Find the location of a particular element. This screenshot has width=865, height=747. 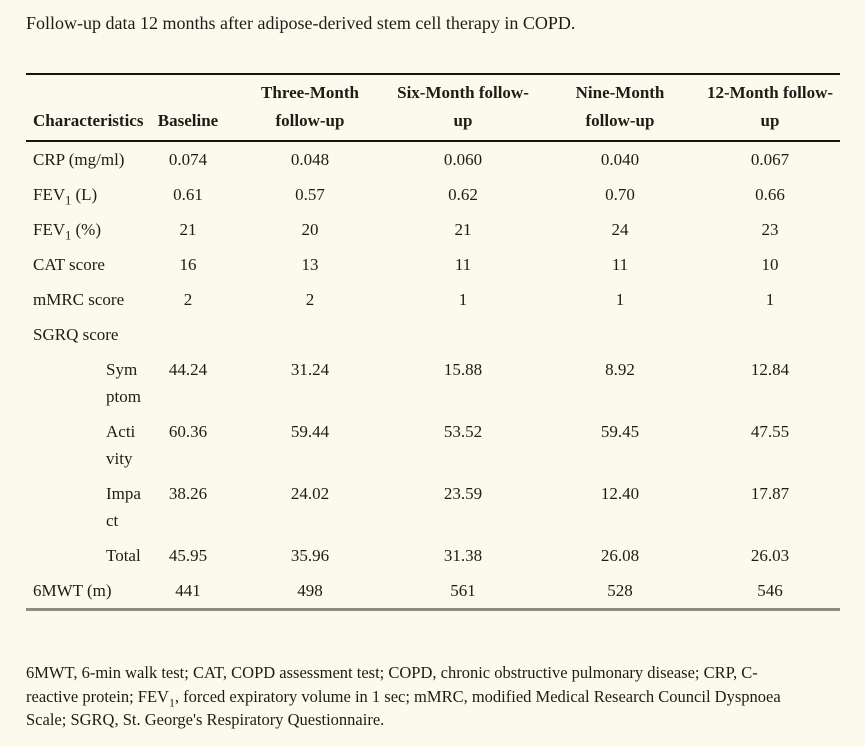

row-label: FEV1 (L) is located at coordinates (84, 194).